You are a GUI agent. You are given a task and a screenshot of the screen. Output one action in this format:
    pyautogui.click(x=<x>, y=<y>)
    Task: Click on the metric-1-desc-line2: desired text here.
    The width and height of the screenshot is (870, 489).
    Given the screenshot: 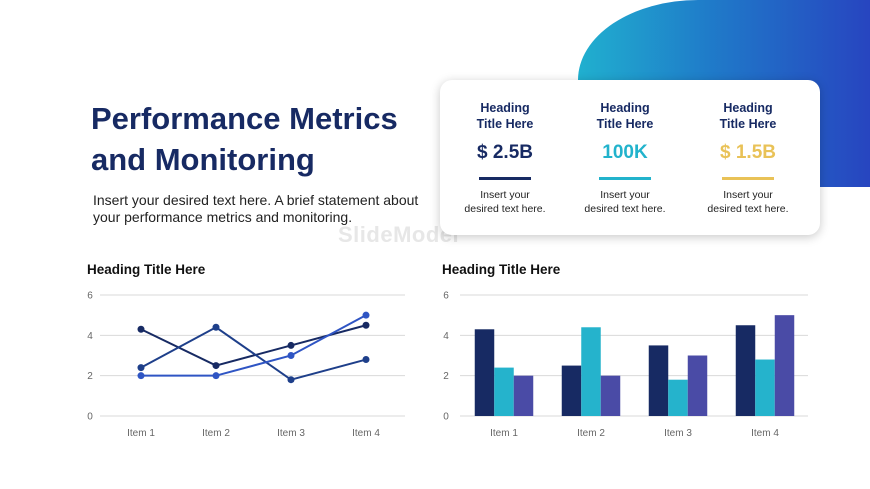 What is the action you would take?
    pyautogui.click(x=505, y=208)
    